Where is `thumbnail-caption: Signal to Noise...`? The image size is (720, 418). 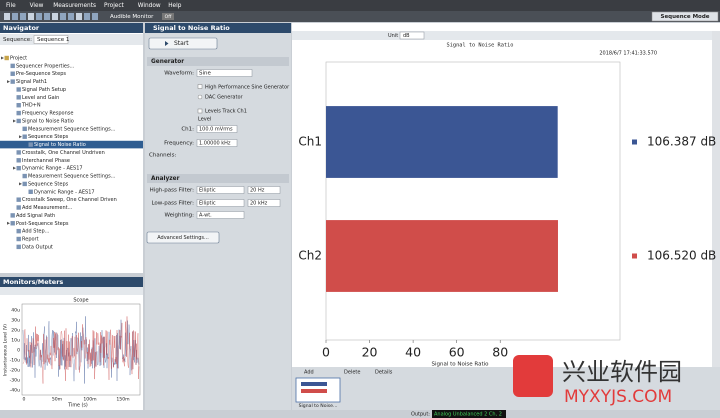
thumbnail-caption: Signal to Noise... is located at coordinates (318, 406).